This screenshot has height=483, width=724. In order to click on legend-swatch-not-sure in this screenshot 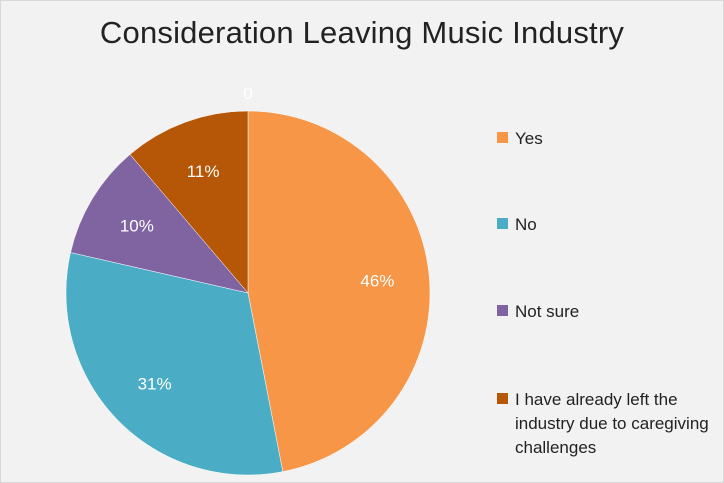, I will do `click(502, 310)`.